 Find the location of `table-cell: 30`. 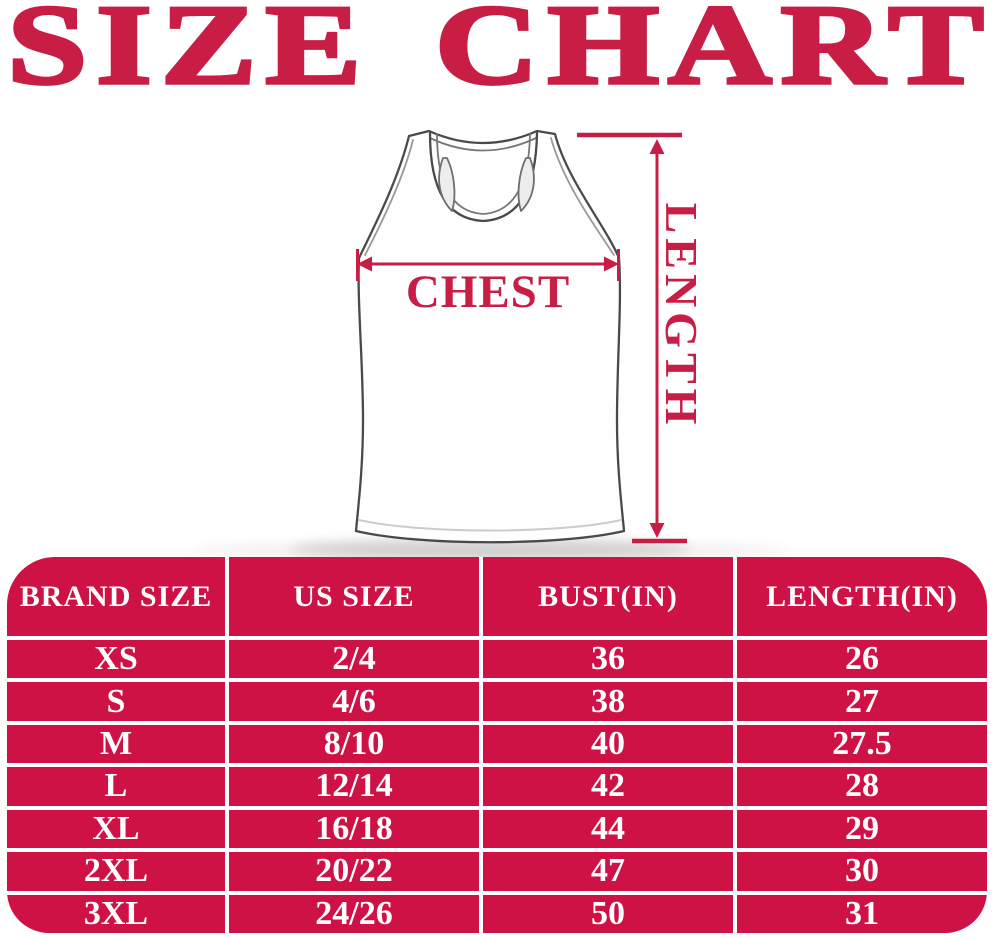

table-cell: 30 is located at coordinates (862, 871).